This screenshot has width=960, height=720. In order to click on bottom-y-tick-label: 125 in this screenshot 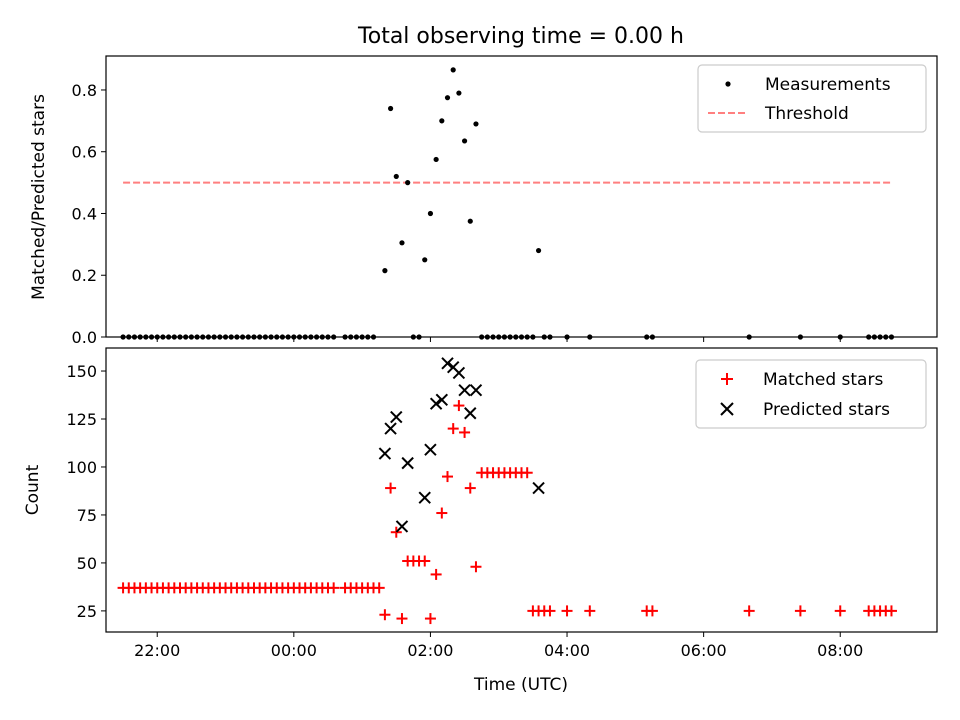, I will do `click(81, 419)`.